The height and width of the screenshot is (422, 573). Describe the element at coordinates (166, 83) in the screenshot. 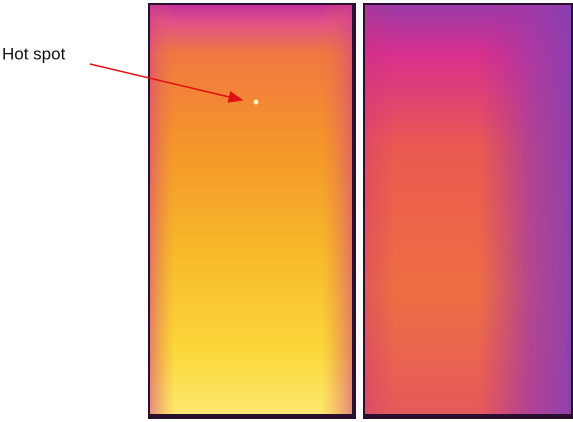

I see `annotation-arrow` at that location.